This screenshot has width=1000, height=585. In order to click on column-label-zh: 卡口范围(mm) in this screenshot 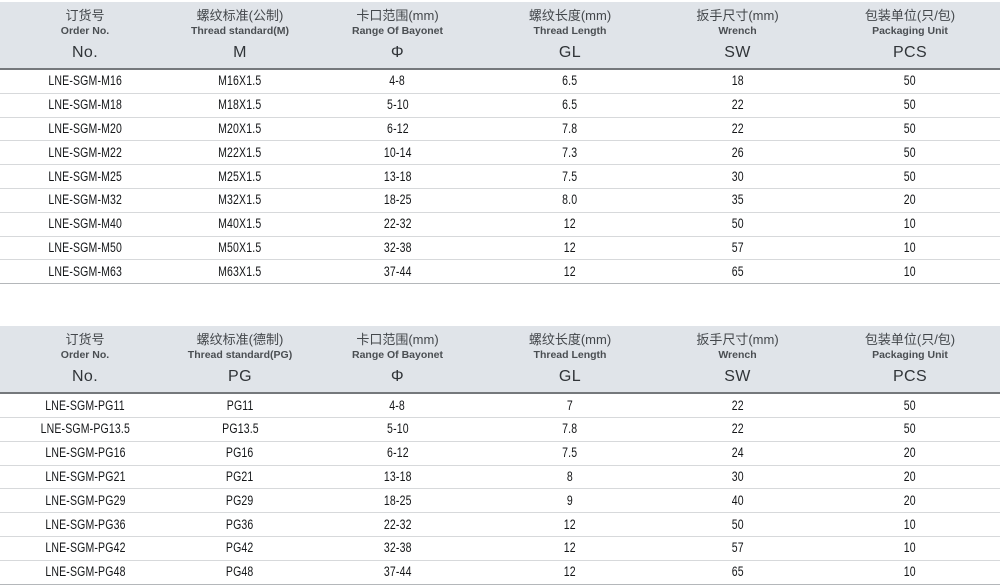, I will do `click(397, 15)`.